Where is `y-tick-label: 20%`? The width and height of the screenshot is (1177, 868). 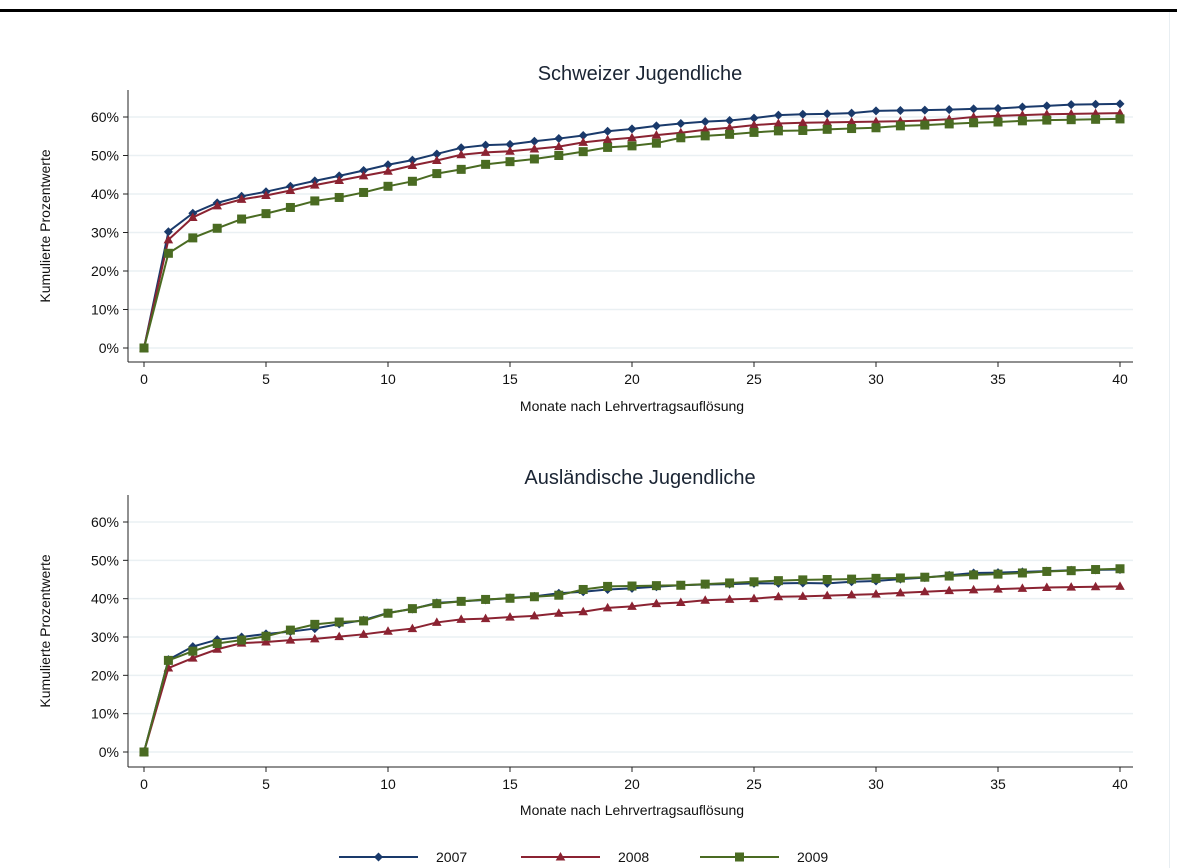 y-tick-label: 20% is located at coordinates (105, 675).